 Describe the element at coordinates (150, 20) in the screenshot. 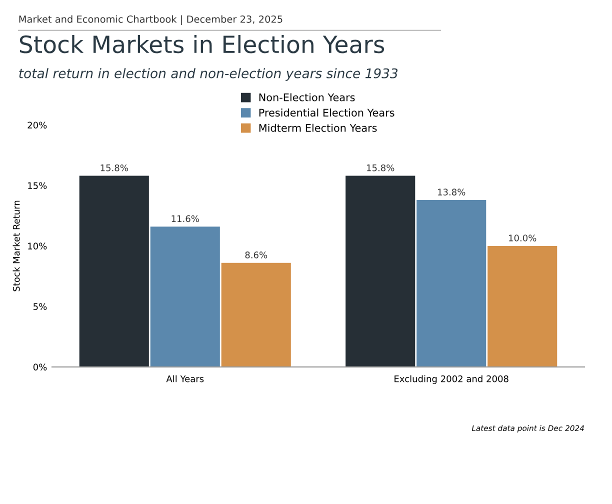

I see `text: Market and Economic Chartbook | December 23, 2025` at that location.